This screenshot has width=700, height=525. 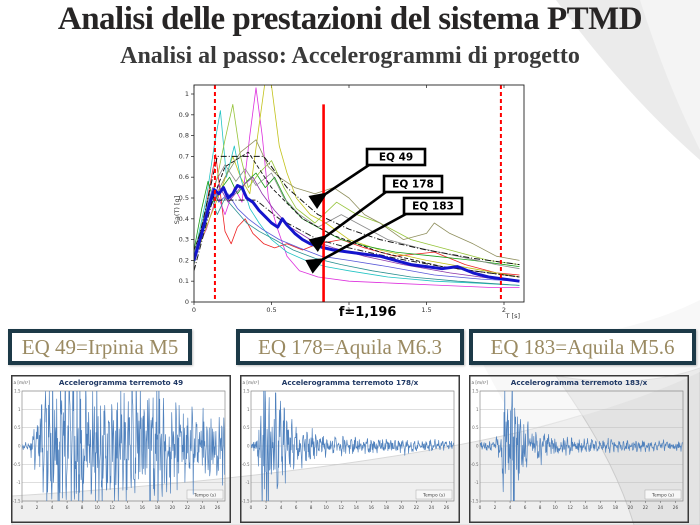 I want to click on svg-text: 0.2, so click(x=184, y=260).